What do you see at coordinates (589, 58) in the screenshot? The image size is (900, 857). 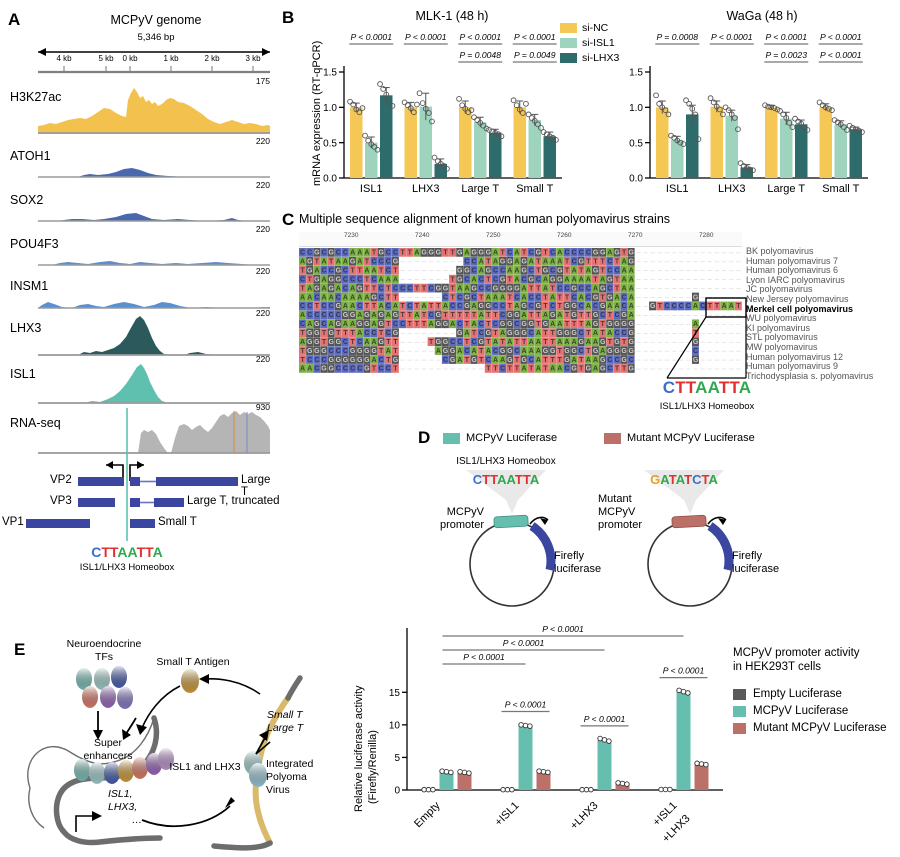 I see `legend-item-si-lhx3: si-LHX3` at bounding box center [589, 58].